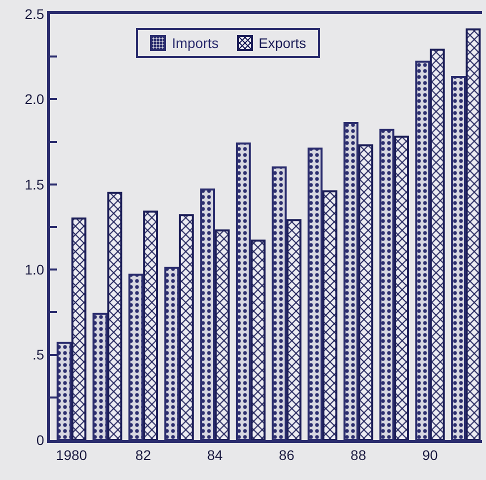  What do you see at coordinates (215, 454) in the screenshot?
I see `x-tick-label: 84` at bounding box center [215, 454].